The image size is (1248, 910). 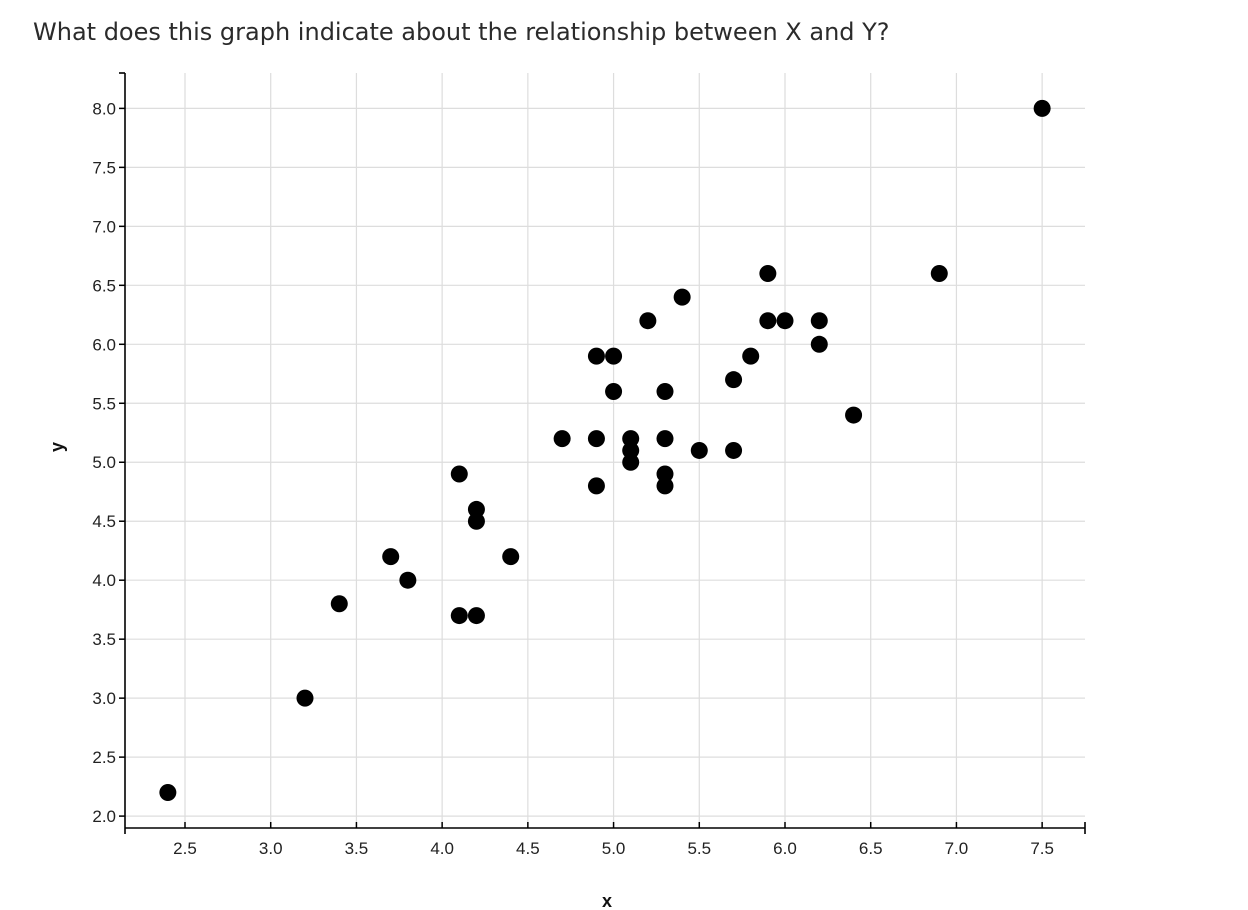 What do you see at coordinates (104, 344) in the screenshot?
I see `y-tick-label: 6.0` at bounding box center [104, 344].